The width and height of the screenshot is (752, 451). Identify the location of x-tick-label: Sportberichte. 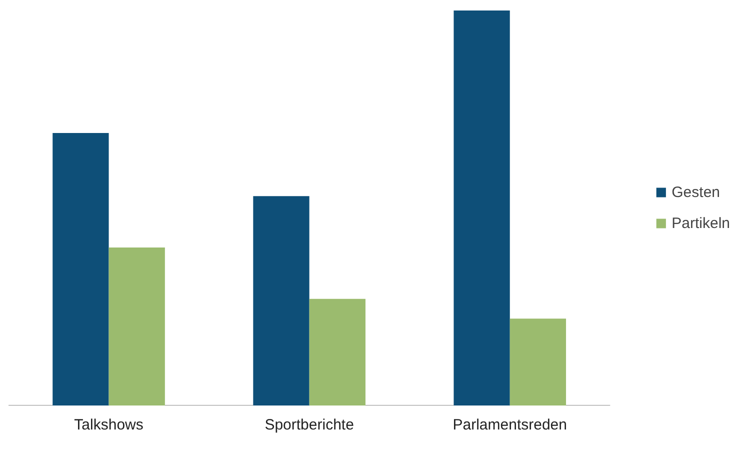
(309, 425).